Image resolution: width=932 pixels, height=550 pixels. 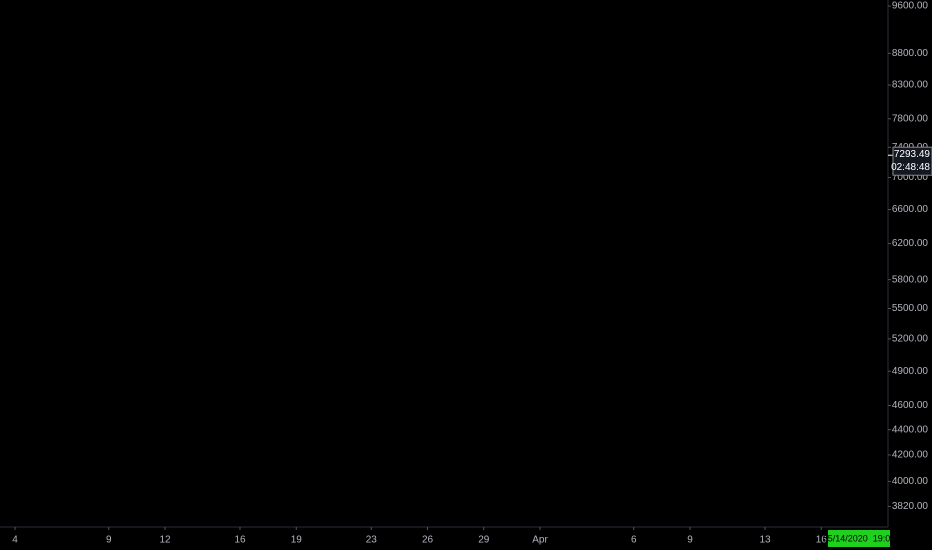 What do you see at coordinates (15, 540) in the screenshot?
I see `x-tick-label: 4` at bounding box center [15, 540].